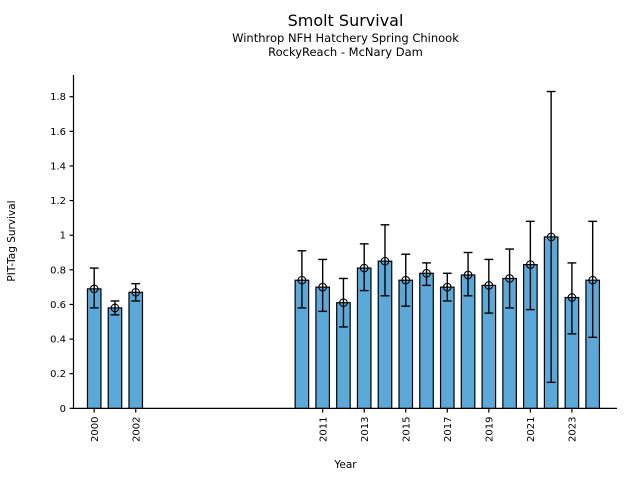 This screenshot has width=640, height=480. What do you see at coordinates (573, 429) in the screenshot?
I see `x-tick-label: 2023` at bounding box center [573, 429].